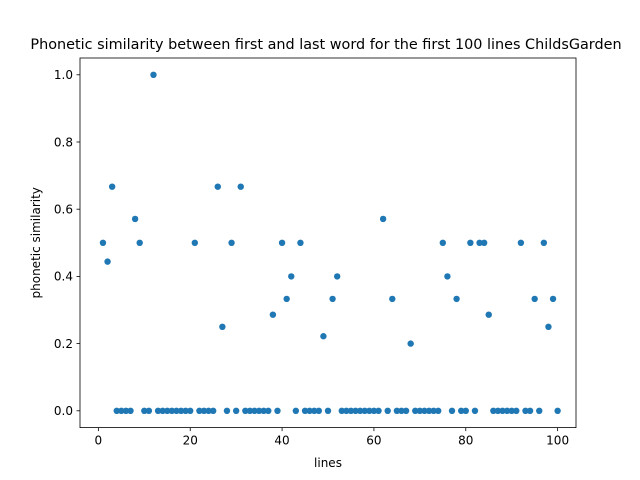 This screenshot has height=480, width=640. I want to click on y-axis-label: phonetic similarity, so click(36, 242).